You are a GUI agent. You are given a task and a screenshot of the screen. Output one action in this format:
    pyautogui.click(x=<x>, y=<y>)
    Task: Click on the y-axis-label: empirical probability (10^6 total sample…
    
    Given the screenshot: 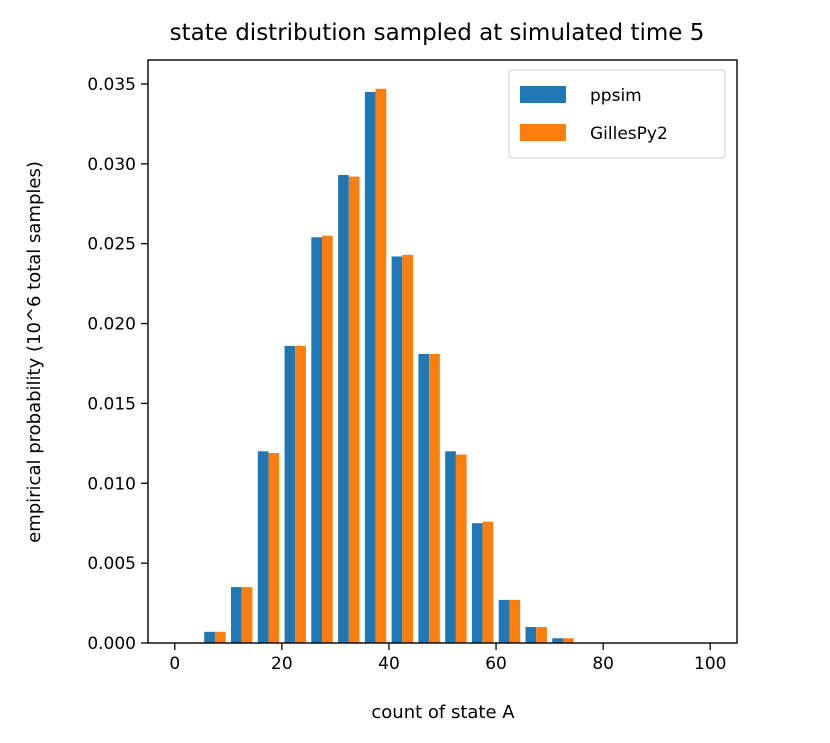 What is the action you would take?
    pyautogui.click(x=34, y=352)
    